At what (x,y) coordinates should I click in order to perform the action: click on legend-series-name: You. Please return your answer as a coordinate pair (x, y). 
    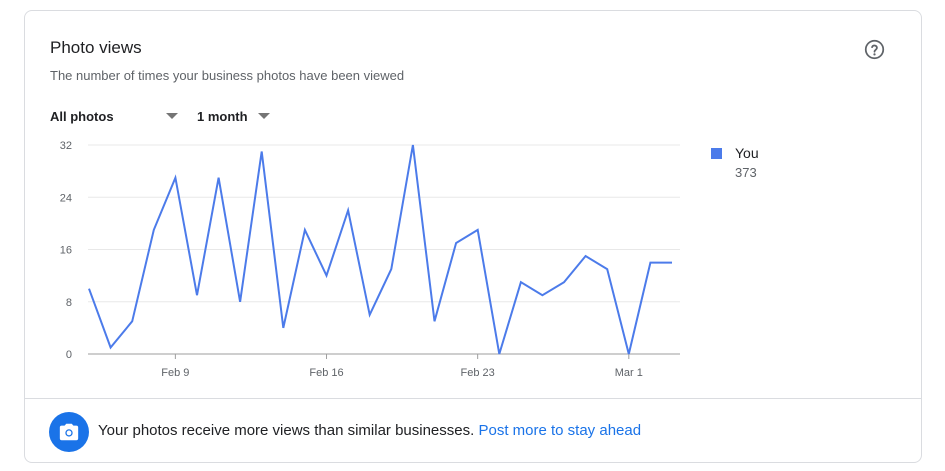
    Looking at the image, I should click on (747, 153).